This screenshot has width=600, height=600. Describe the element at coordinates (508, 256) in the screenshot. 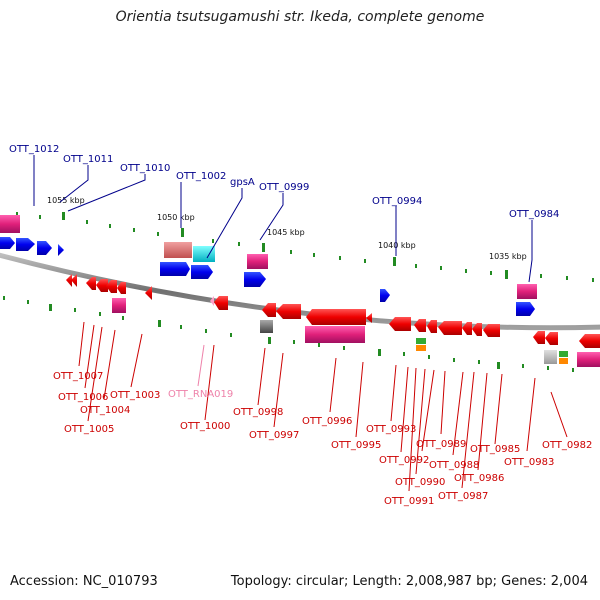

I see `kbp-label: 1035 kbp` at that location.